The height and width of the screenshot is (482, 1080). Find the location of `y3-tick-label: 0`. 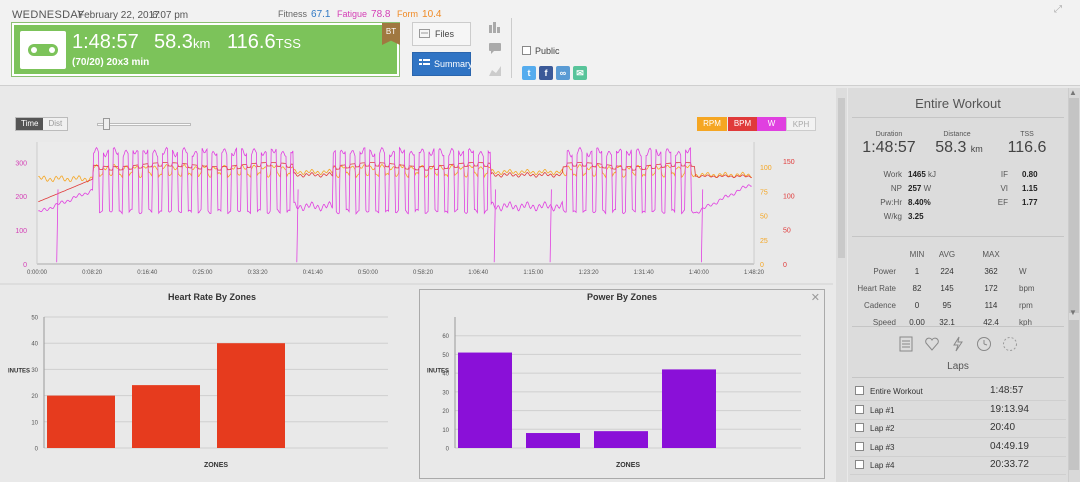

y3-tick-label: 0 is located at coordinates (785, 265).